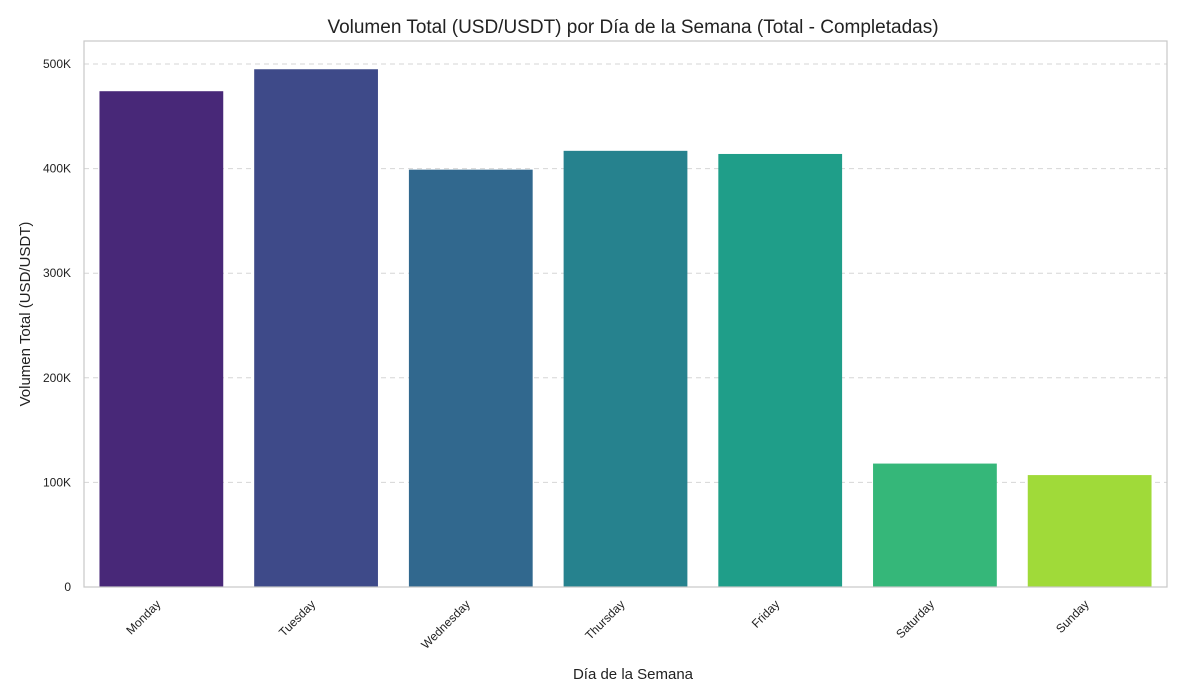  I want to click on bar-saturday, so click(935, 525).